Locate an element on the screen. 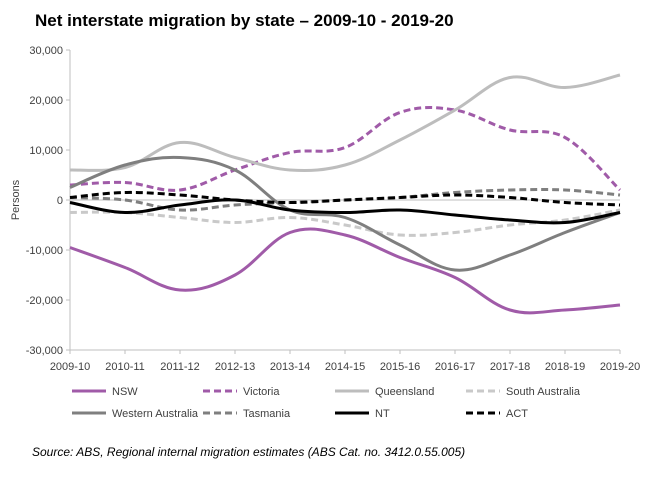 Image resolution: width=660 pixels, height=481 pixels. series-line-nt is located at coordinates (345, 211).